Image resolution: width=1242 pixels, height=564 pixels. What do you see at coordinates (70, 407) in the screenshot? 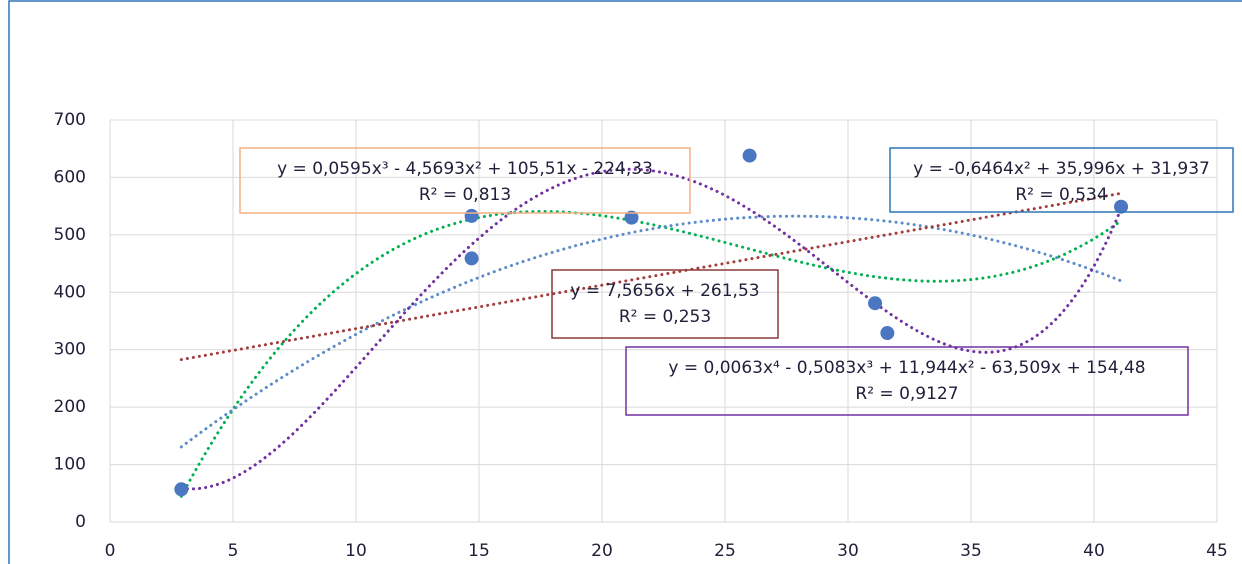
I see `y-tick-label: 200` at bounding box center [70, 407].